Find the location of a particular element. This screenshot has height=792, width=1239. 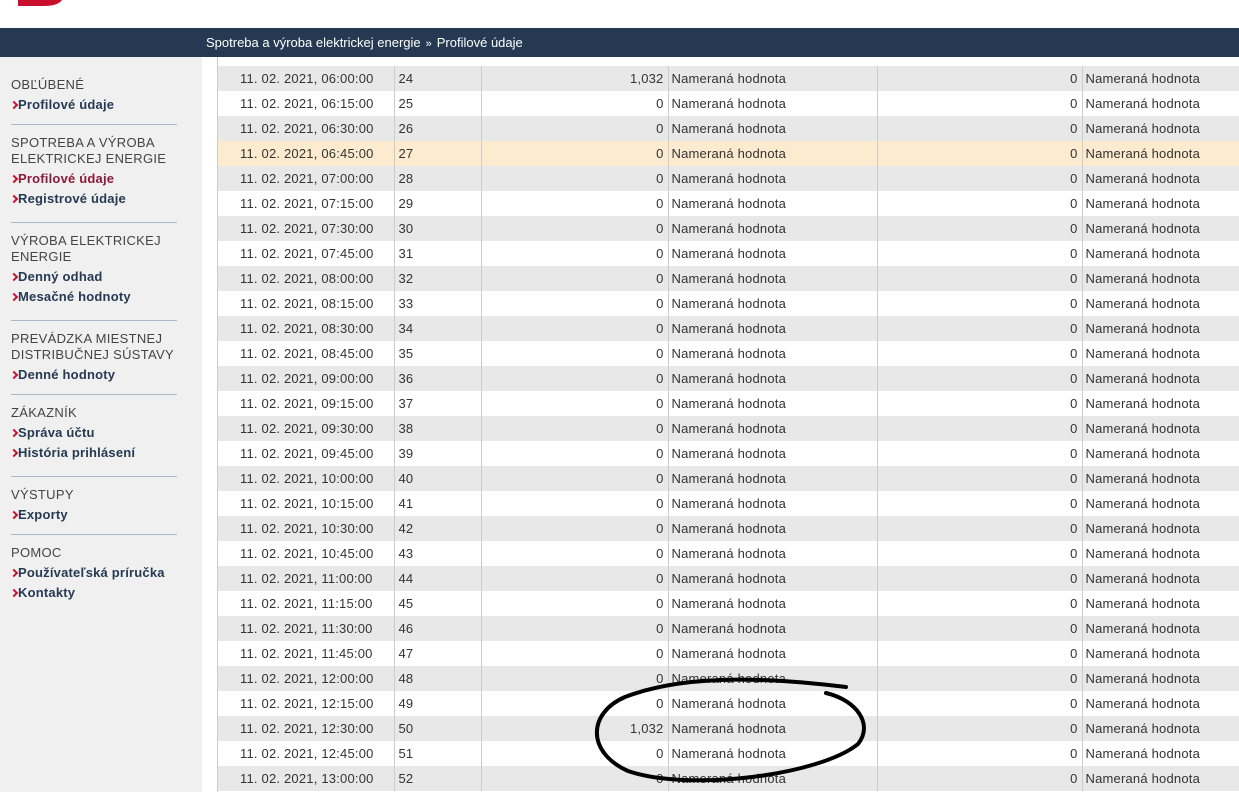

table-cell: 11. 02. 2021, 11:00:00 is located at coordinates (306, 578).